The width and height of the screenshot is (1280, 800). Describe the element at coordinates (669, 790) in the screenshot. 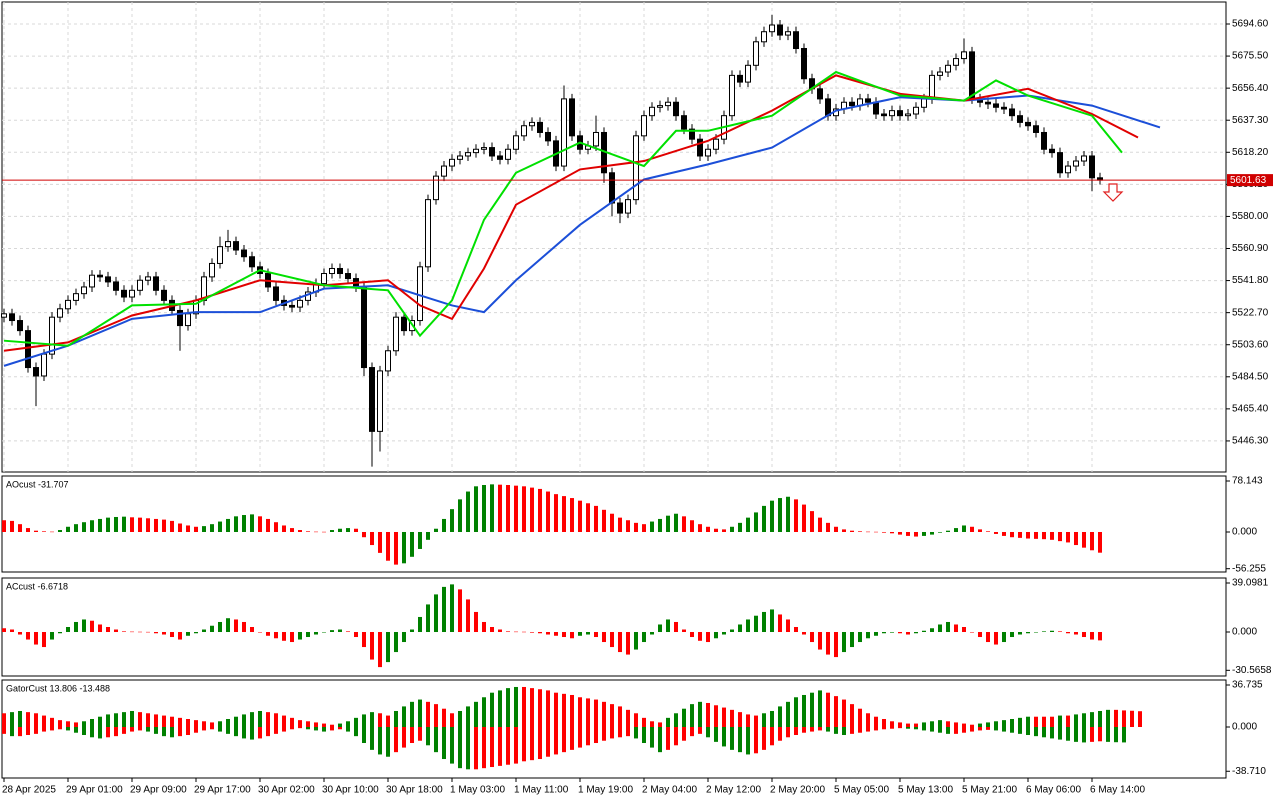

I see `x-tick-label: 2 May 04:00` at that location.